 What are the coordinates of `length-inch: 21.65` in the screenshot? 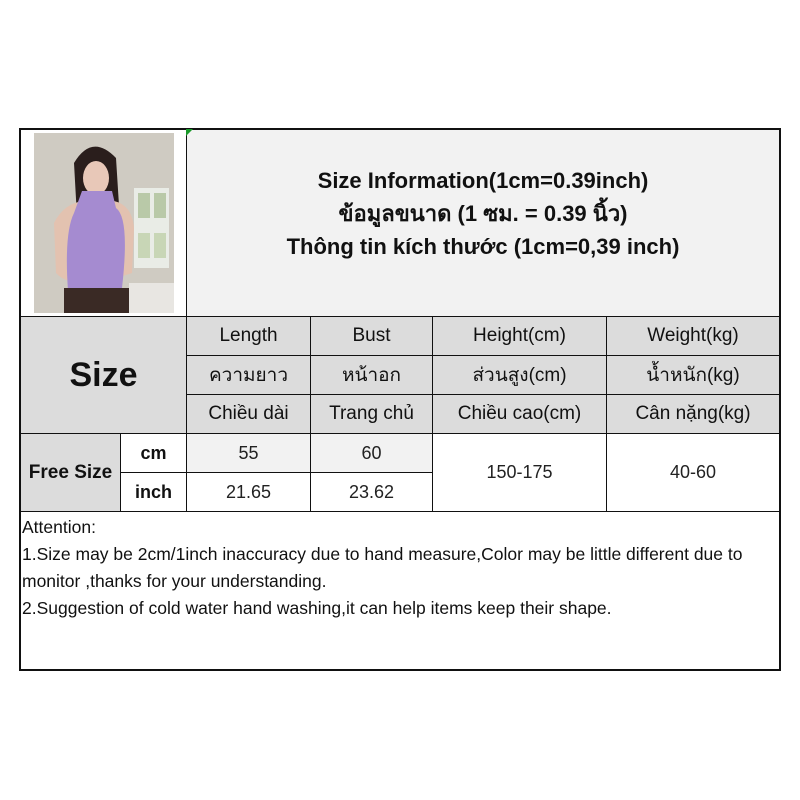 It's located at (248, 492).